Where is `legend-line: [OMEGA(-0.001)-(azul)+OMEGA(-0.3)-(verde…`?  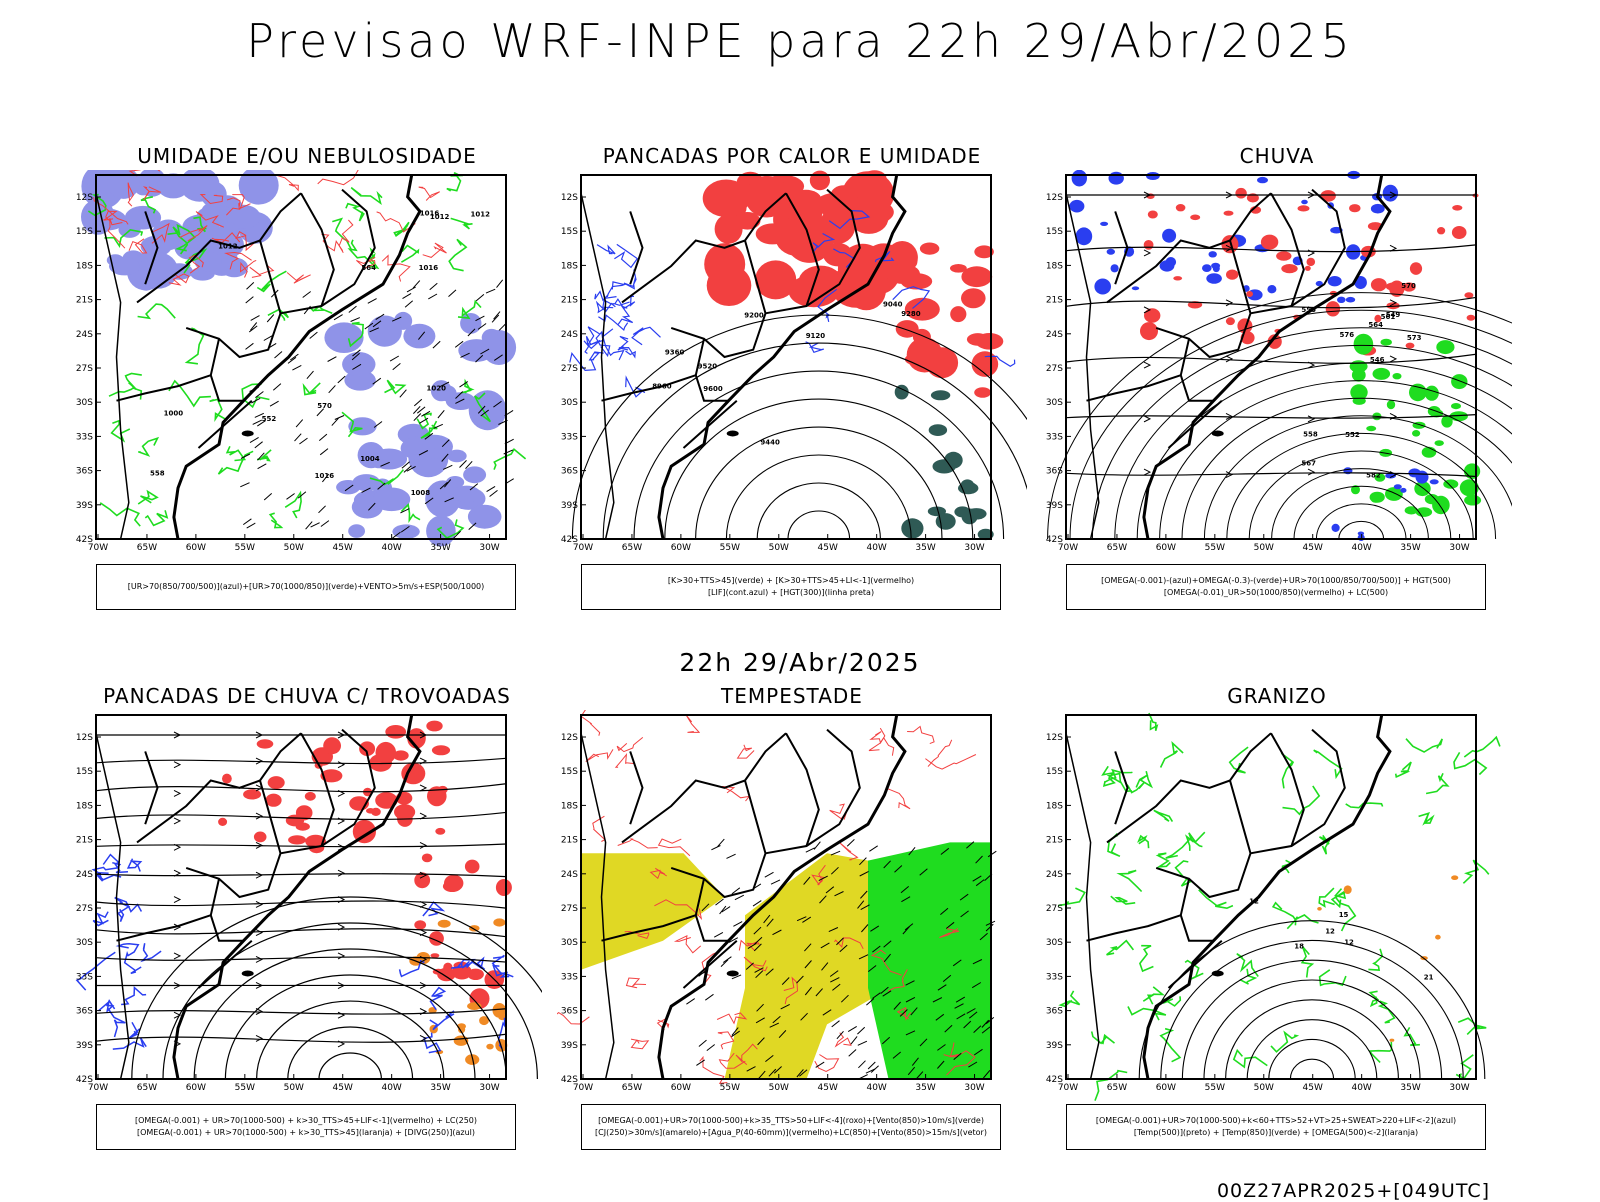 legend-line: [OMEGA(-0.001)-(azul)+OMEGA(-0.3)-(verde… is located at coordinates (1276, 581).